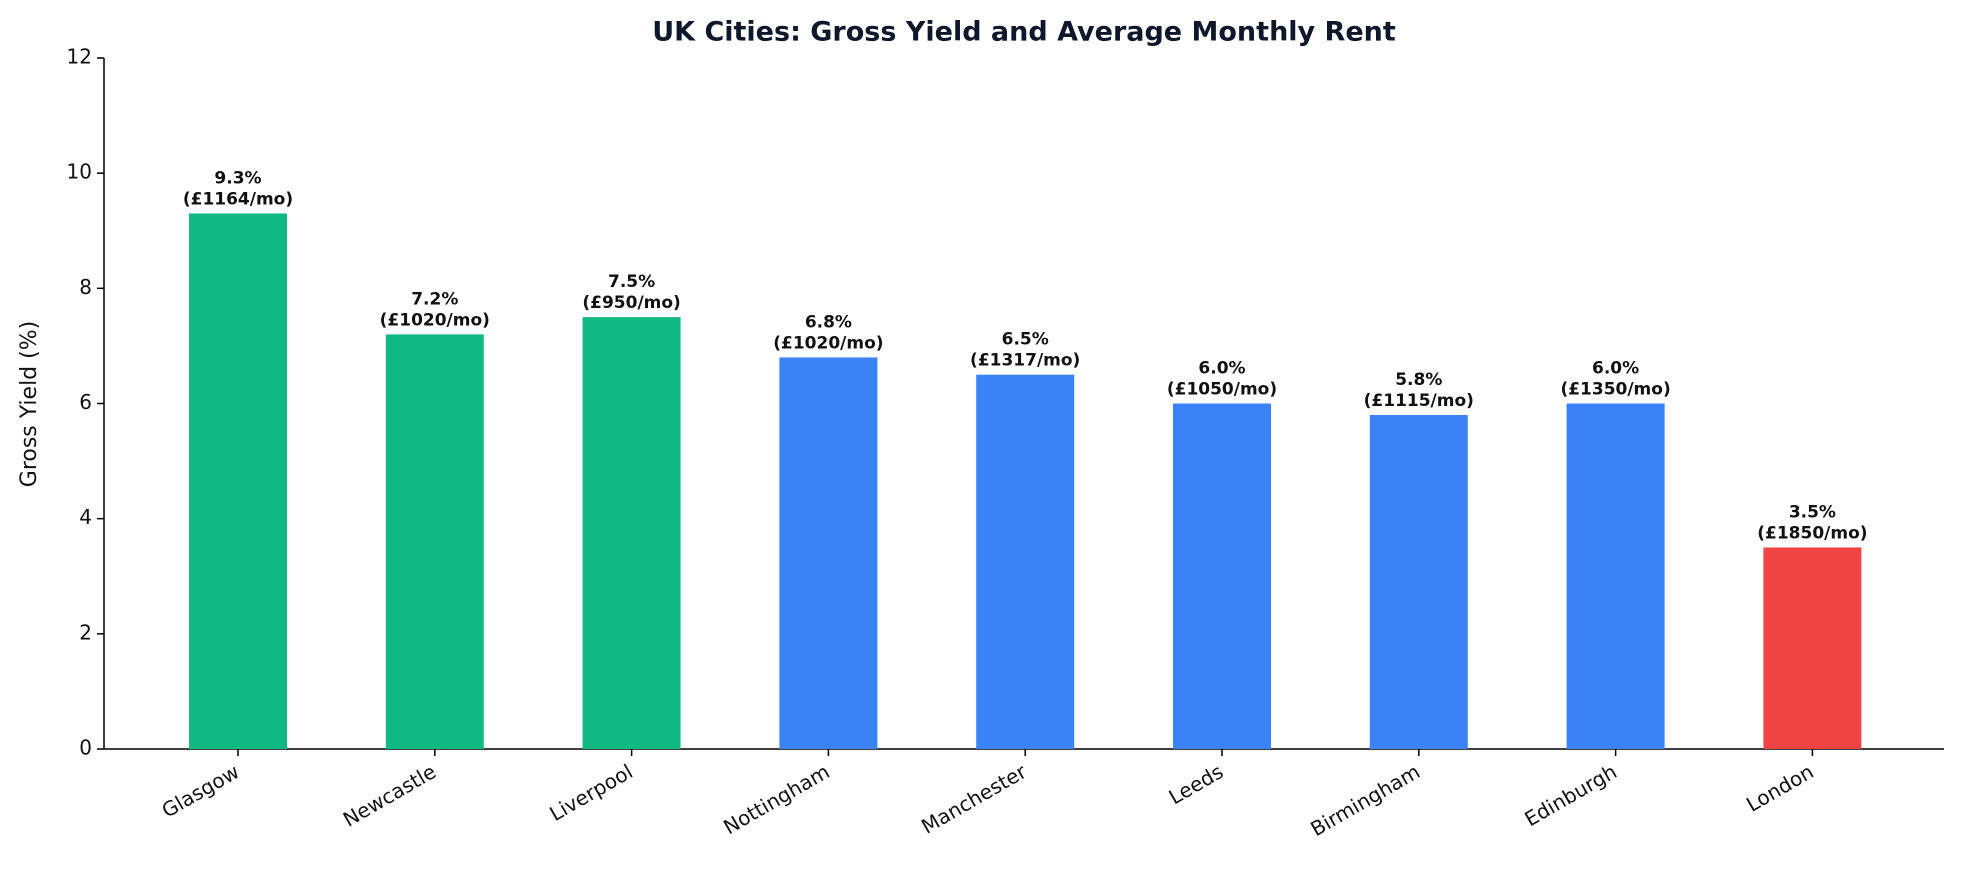 This screenshot has width=1963, height=881. Describe the element at coordinates (828, 322) in the screenshot. I see `value-label: 6.8%` at that location.